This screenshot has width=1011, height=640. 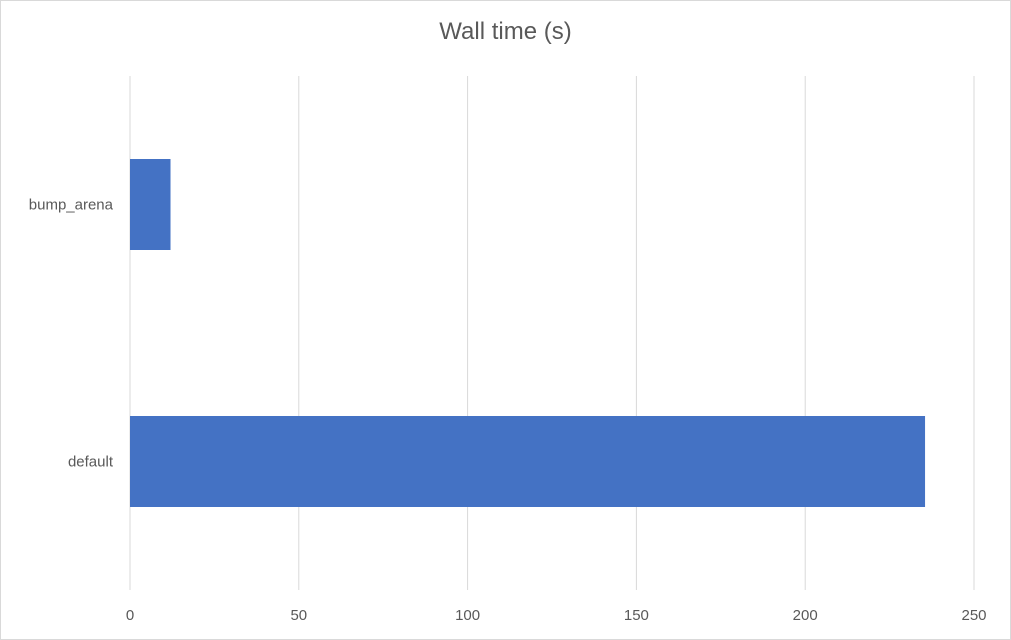 What do you see at coordinates (467, 615) in the screenshot?
I see `x-tick-label-100: 100` at bounding box center [467, 615].